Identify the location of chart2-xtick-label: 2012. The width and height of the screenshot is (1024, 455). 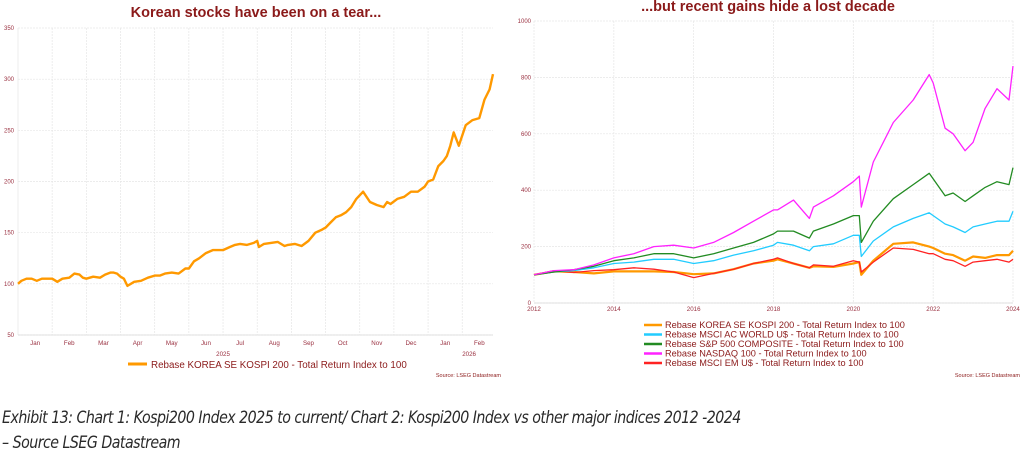
(534, 309).